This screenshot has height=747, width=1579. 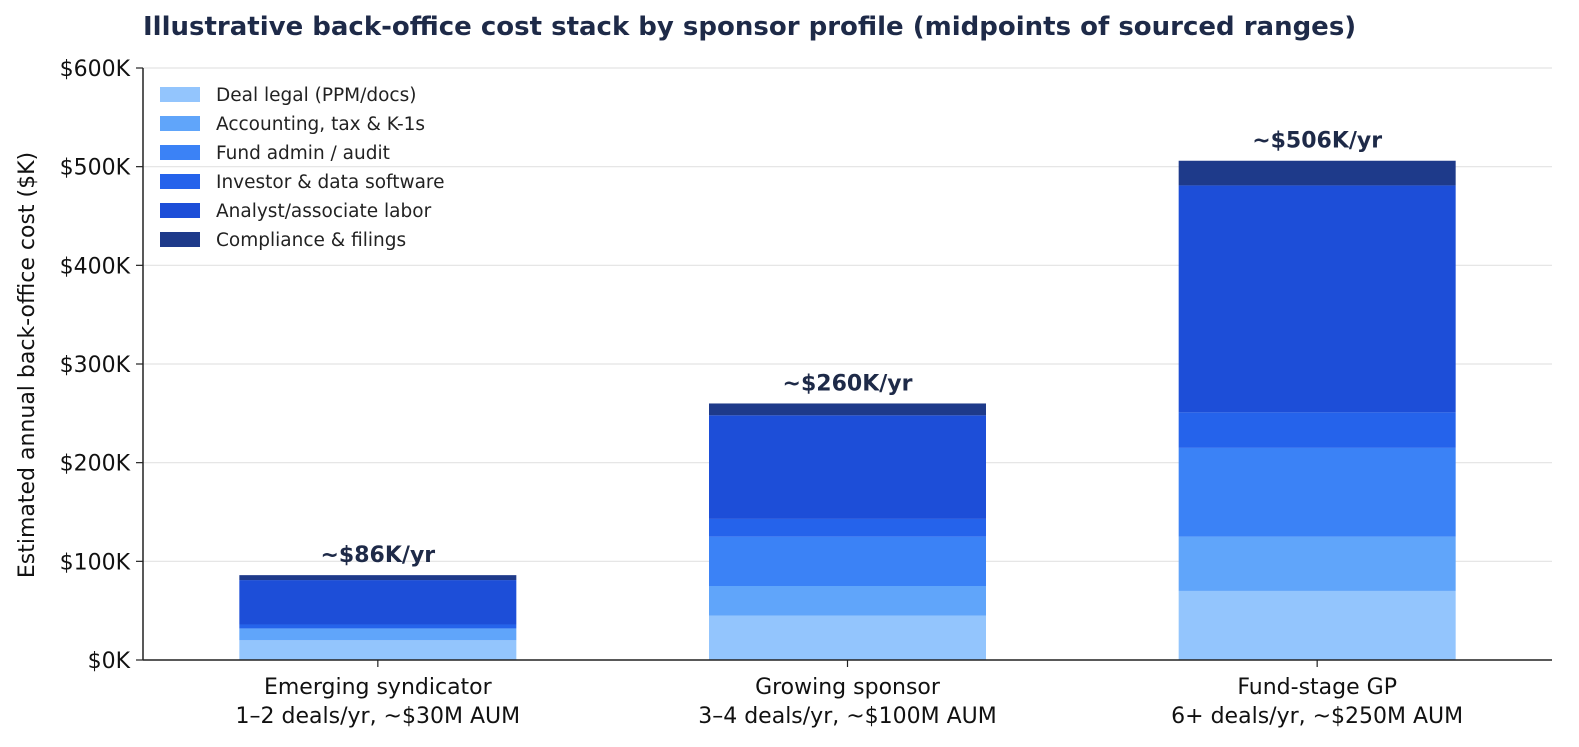 What do you see at coordinates (95, 365) in the screenshot?
I see `y-tick-label: $300K` at bounding box center [95, 365].